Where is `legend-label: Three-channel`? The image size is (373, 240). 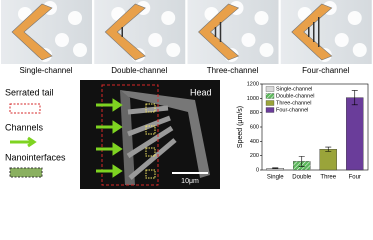 legend-label: Three-channel is located at coordinates (293, 103).